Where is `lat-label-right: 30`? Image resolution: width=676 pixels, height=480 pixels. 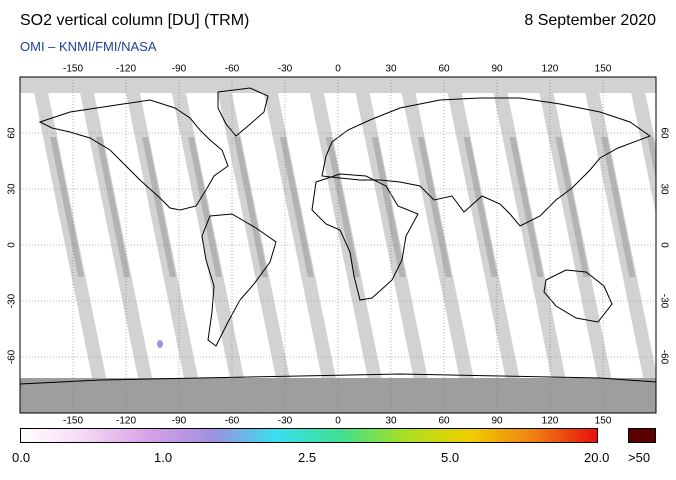 lat-label-right: 30 is located at coordinates (663, 189).